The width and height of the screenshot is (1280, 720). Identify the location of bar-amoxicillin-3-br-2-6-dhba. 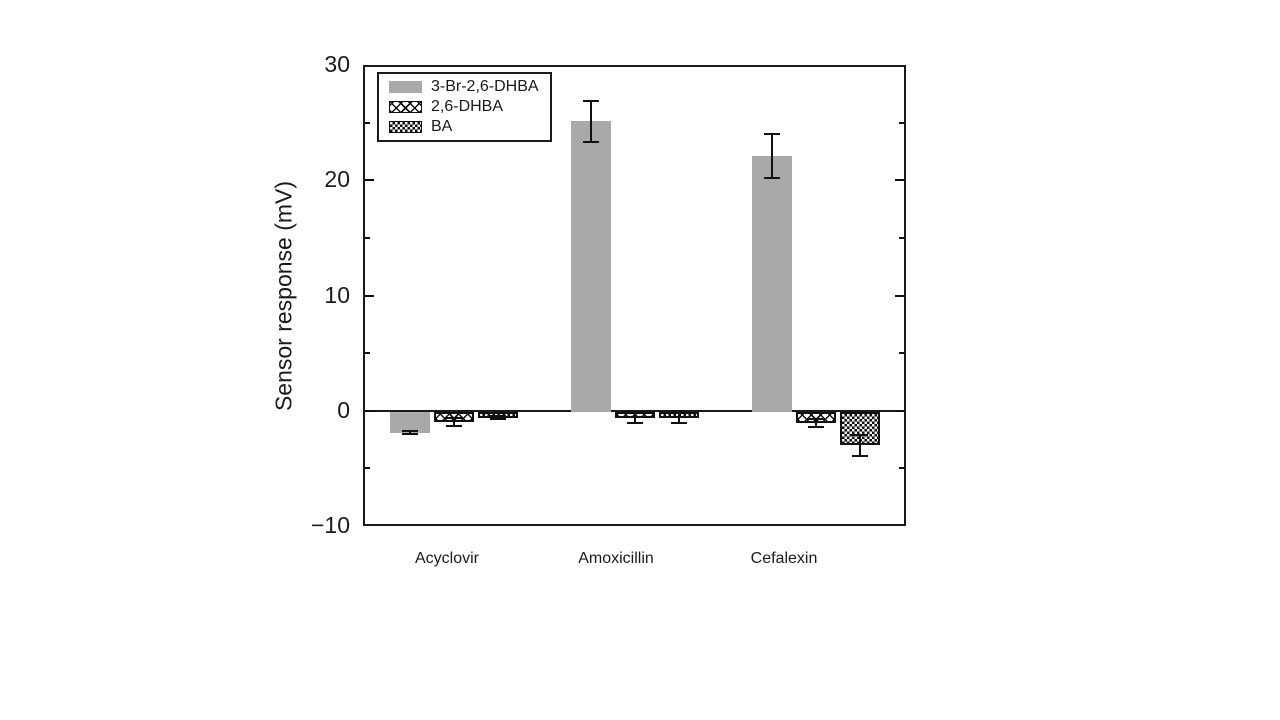
(590, 266).